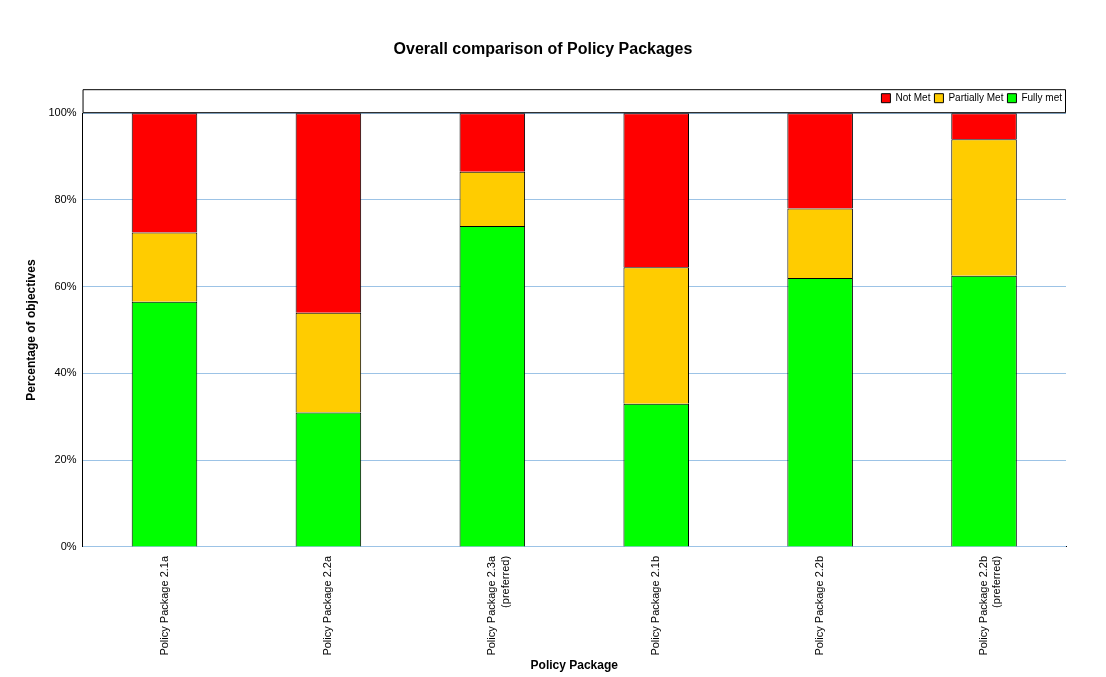 The image size is (1106, 677). What do you see at coordinates (65, 459) in the screenshot?
I see `y-tick-label: 20%` at bounding box center [65, 459].